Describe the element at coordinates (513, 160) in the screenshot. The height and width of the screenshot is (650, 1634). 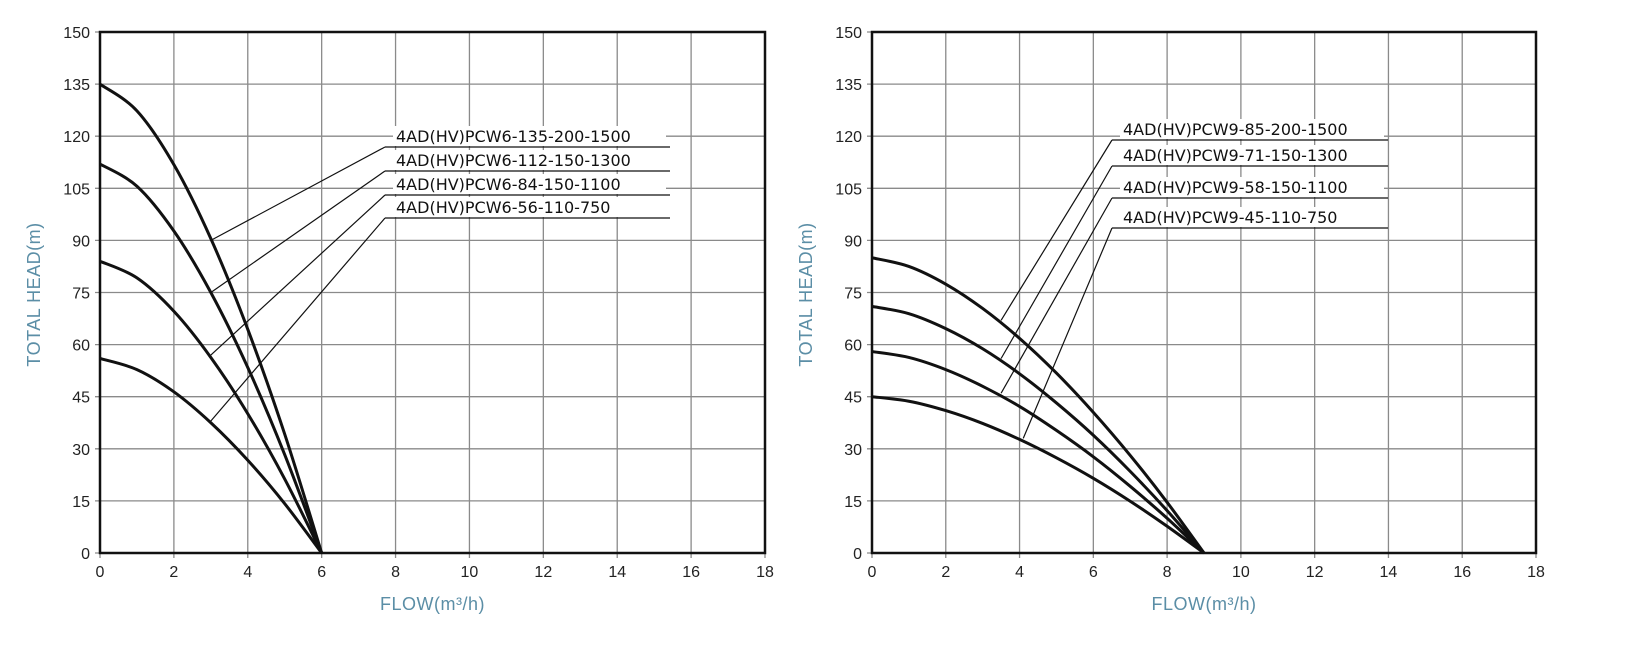
I see `series-label: 4AD(HV)PCW6-112-150-1300` at that location.